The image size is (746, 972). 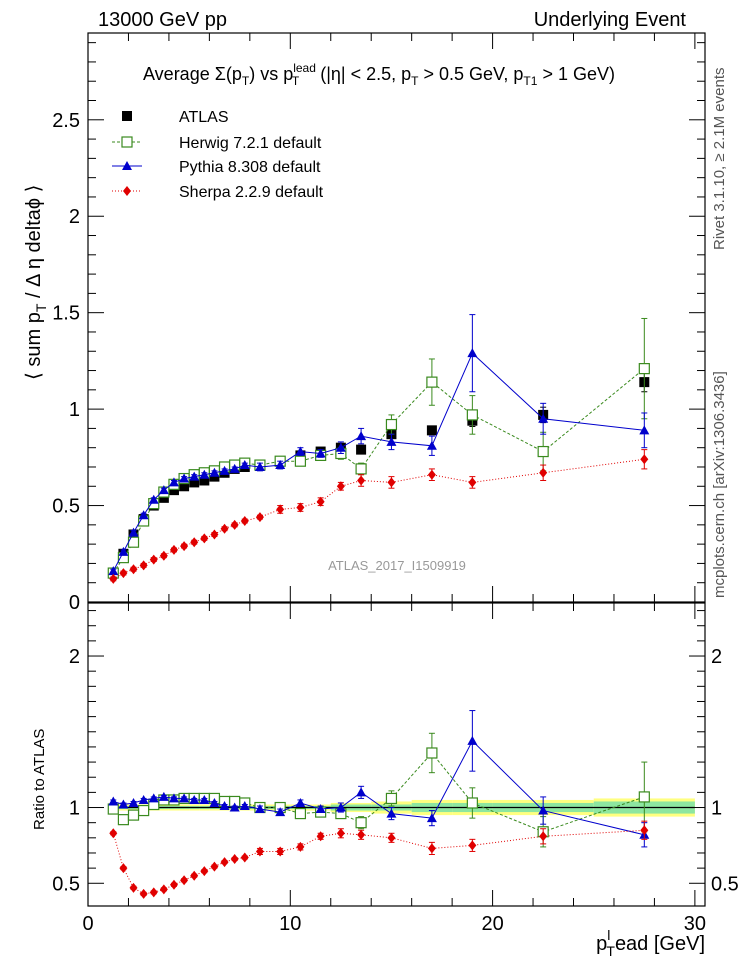 I want to click on header-right: Underlying Event, so click(x=610, y=20).